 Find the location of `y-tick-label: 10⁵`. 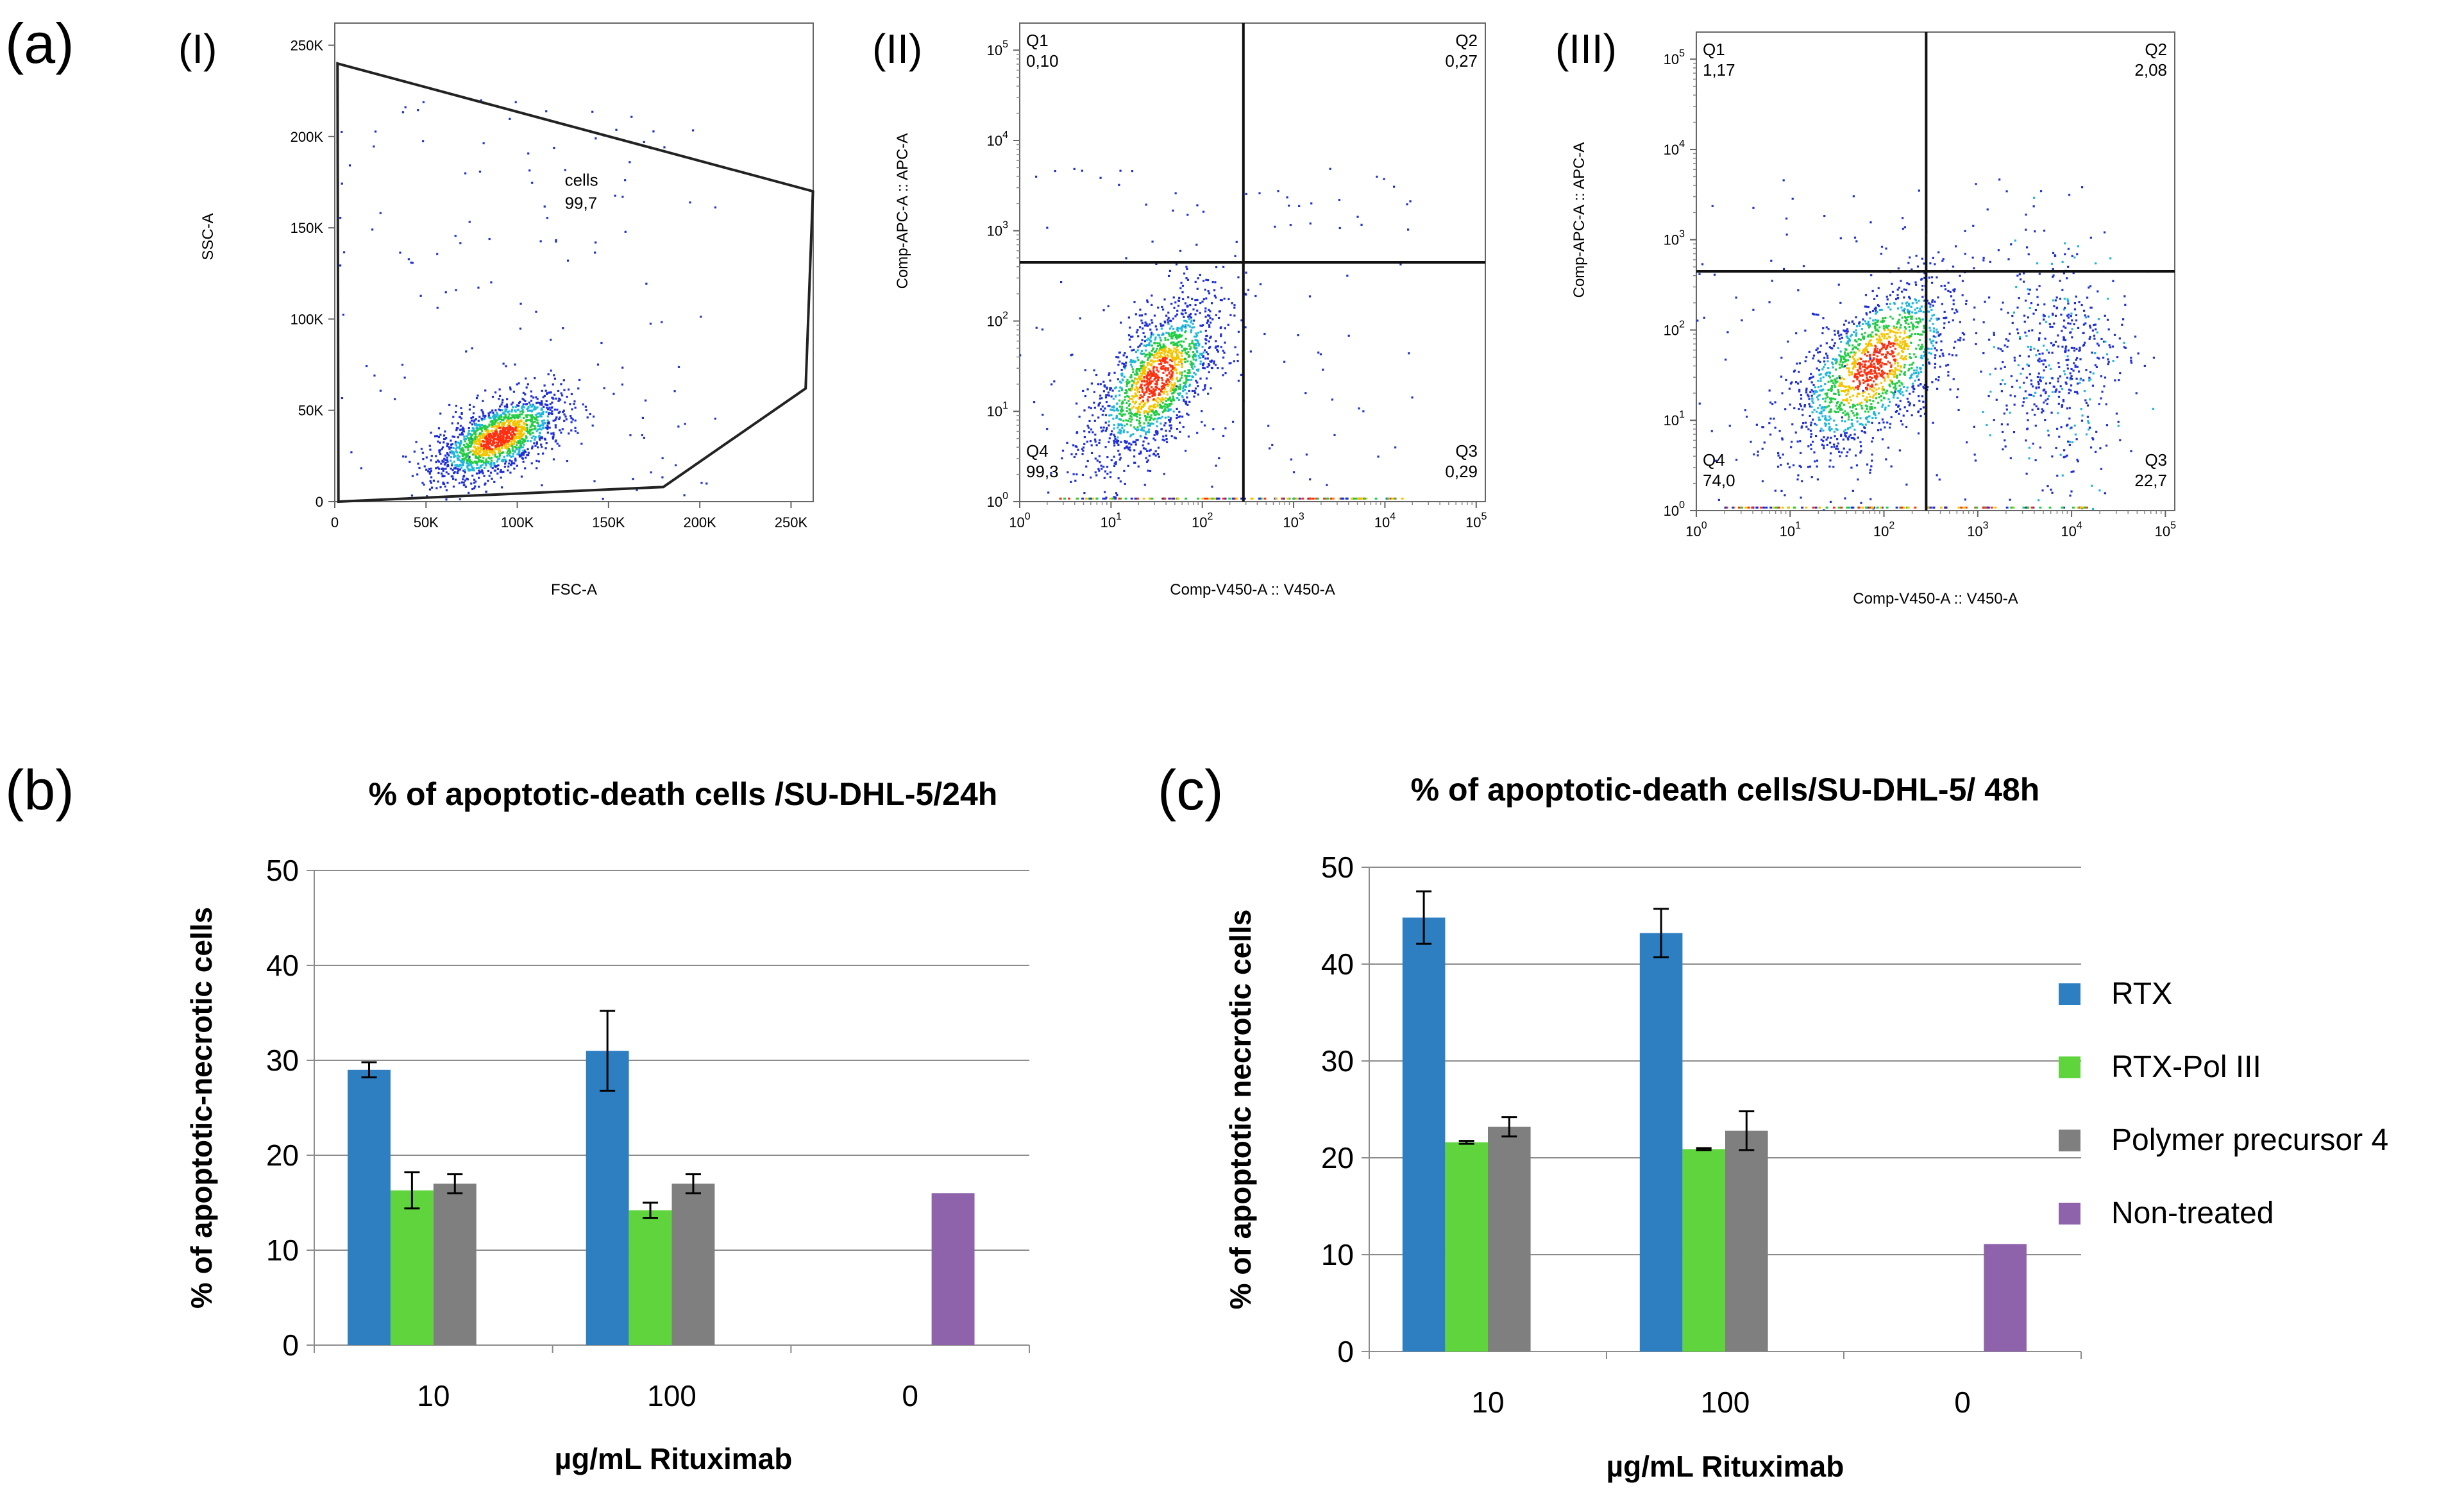

y-tick-label: 10⁵ is located at coordinates (1674, 57).